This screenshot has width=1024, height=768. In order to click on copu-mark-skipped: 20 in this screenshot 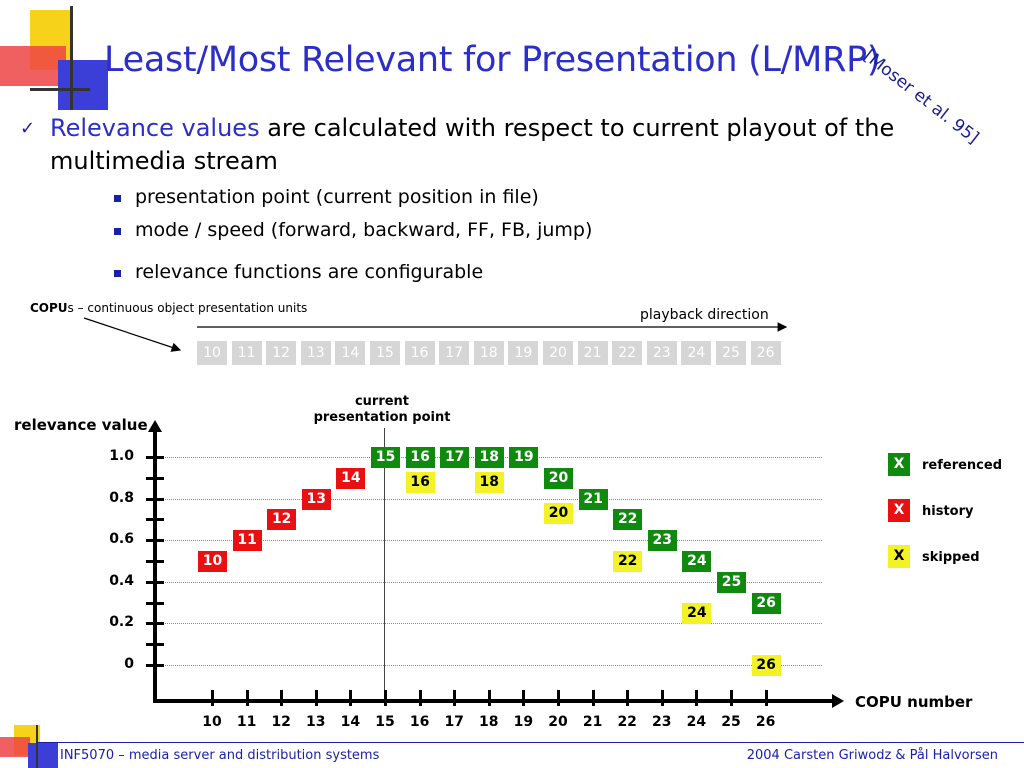, I will do `click(558, 514)`.